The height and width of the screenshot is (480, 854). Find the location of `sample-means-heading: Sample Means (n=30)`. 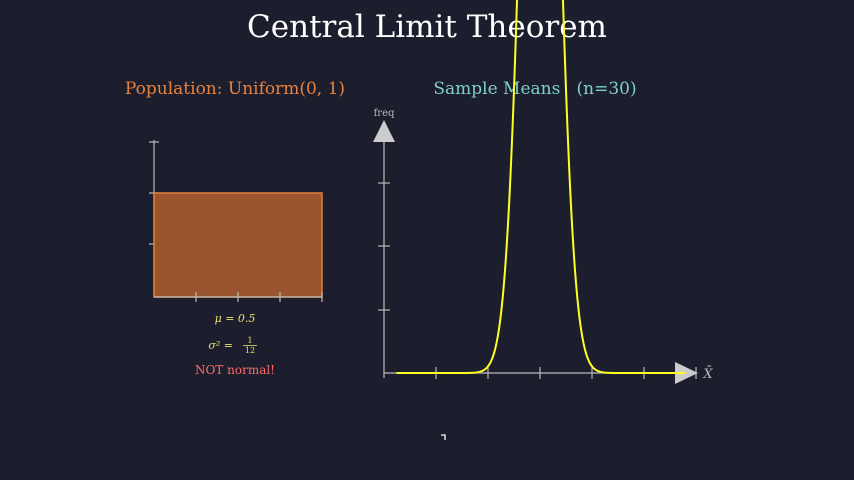

sample-means-heading: Sample Means (n=30) is located at coordinates (534, 89).